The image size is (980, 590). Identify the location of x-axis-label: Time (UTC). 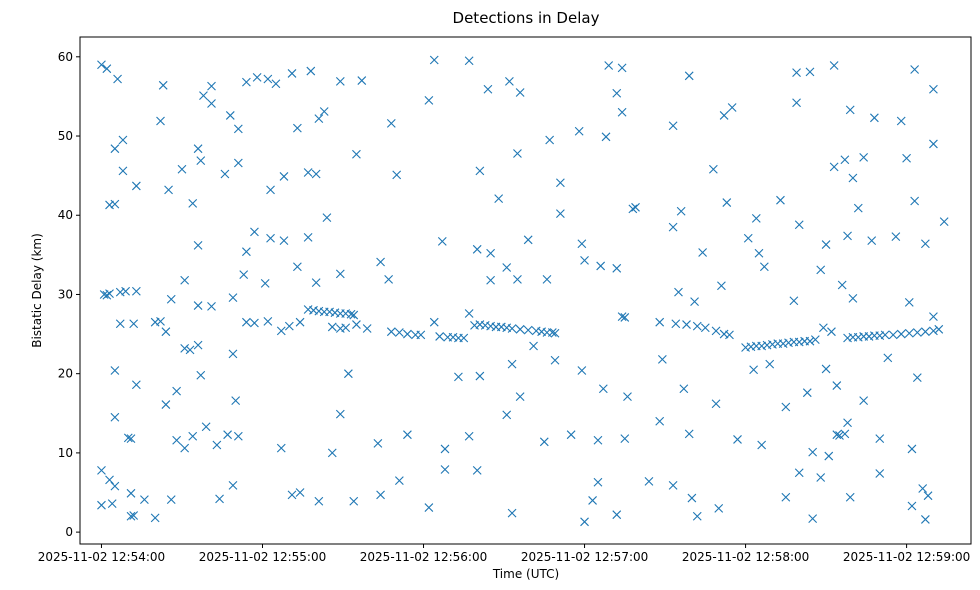
(525, 574).